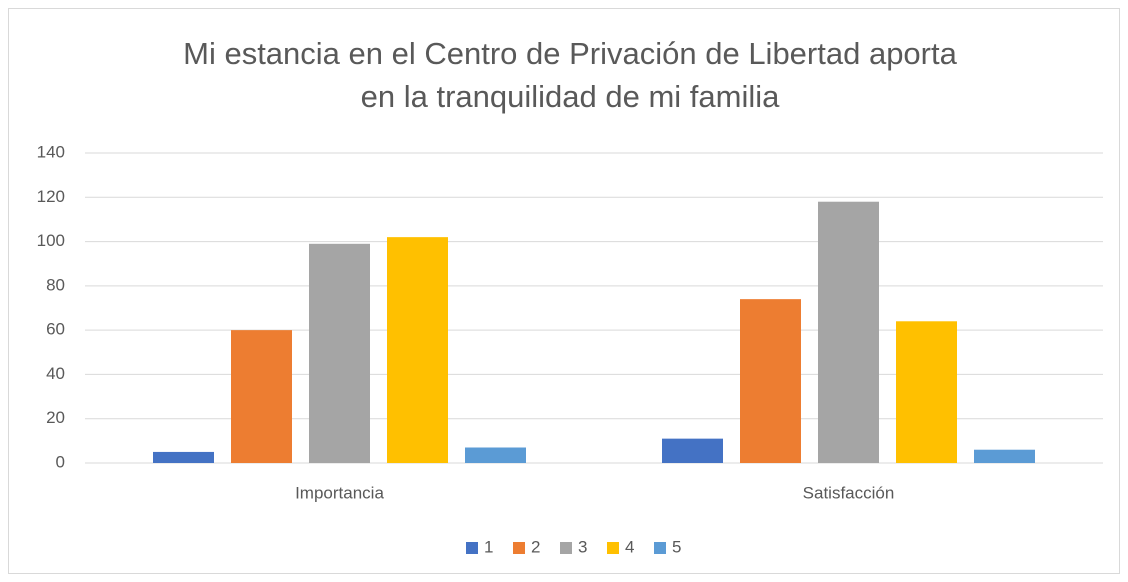 The width and height of the screenshot is (1128, 582). Describe the element at coordinates (55, 373) in the screenshot. I see `y-tick-label: 40` at that location.